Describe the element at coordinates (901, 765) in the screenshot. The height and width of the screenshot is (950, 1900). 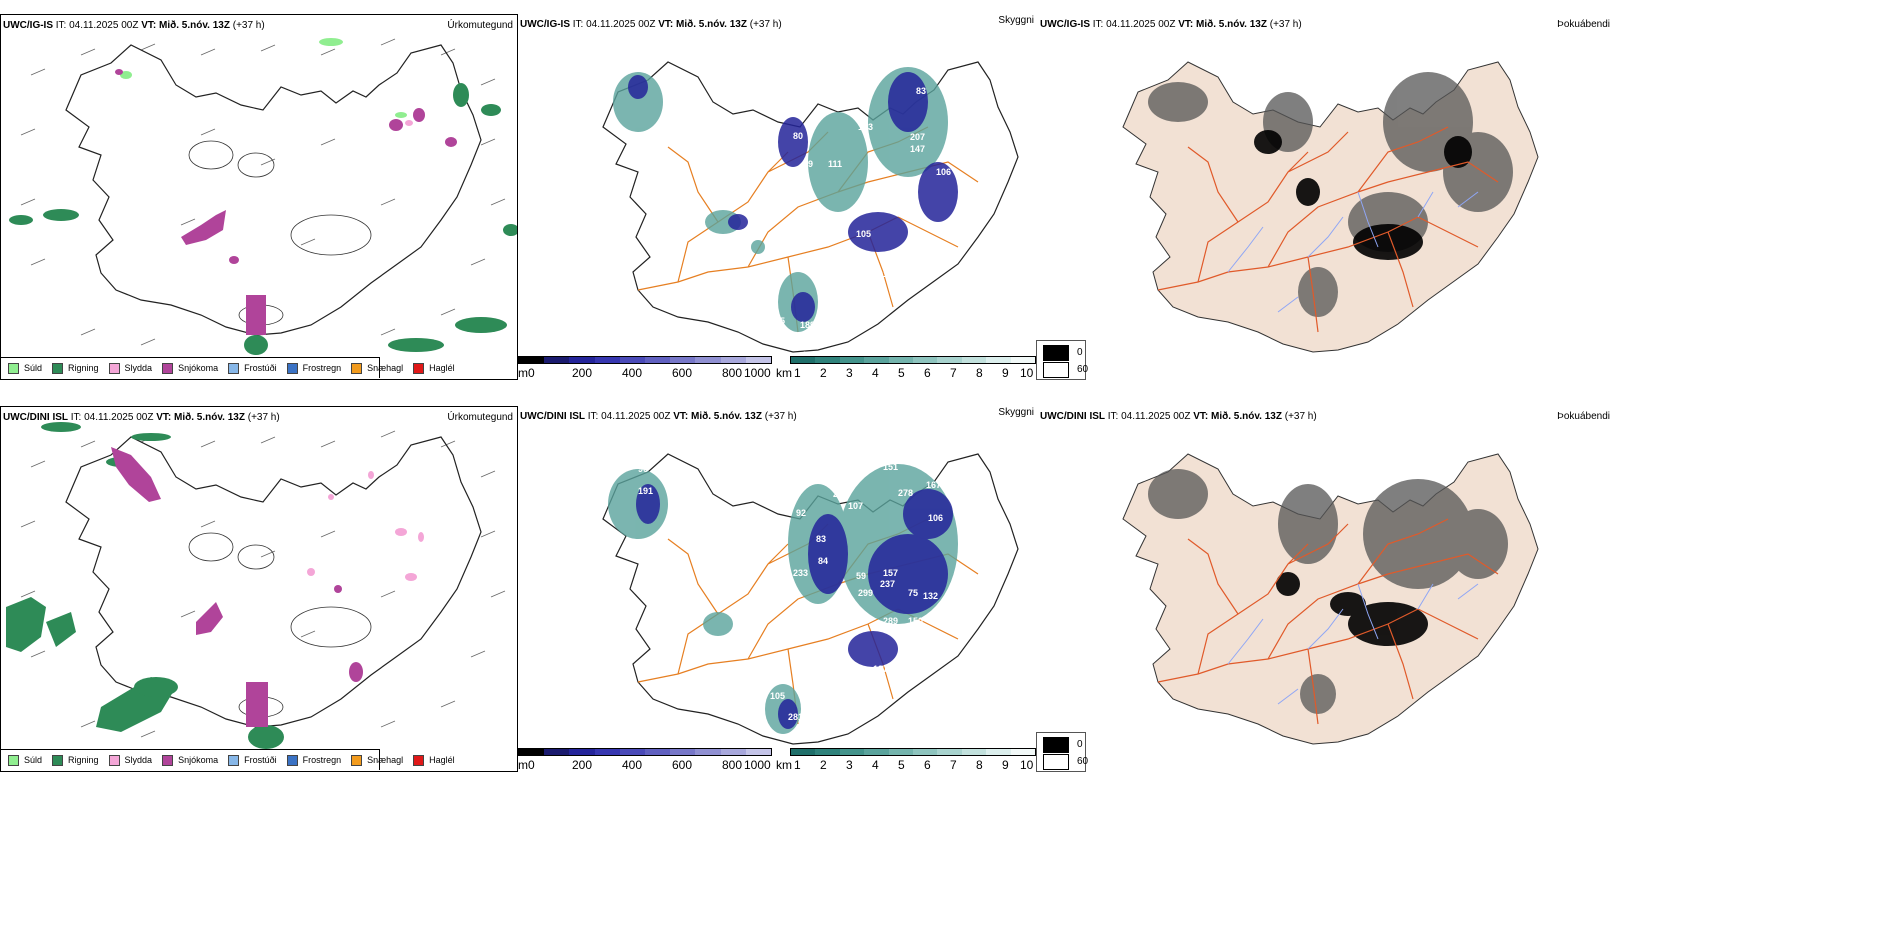
I see `colorbar-tick: 5` at that location.